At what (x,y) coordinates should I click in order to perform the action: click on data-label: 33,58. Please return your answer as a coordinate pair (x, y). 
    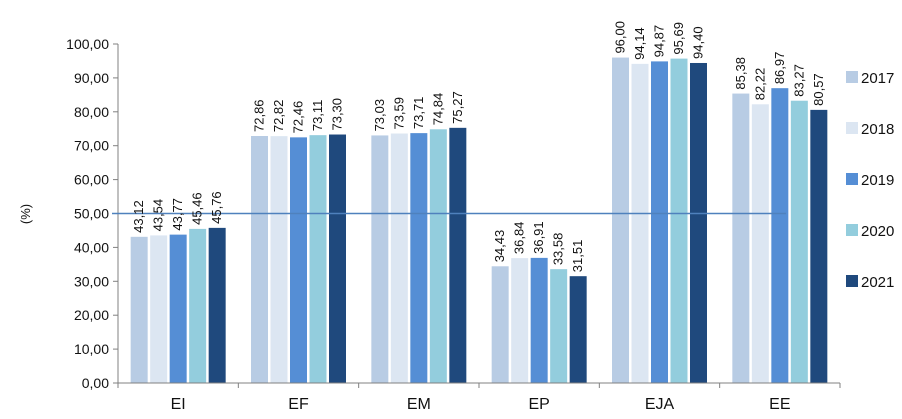
    Looking at the image, I should click on (558, 249).